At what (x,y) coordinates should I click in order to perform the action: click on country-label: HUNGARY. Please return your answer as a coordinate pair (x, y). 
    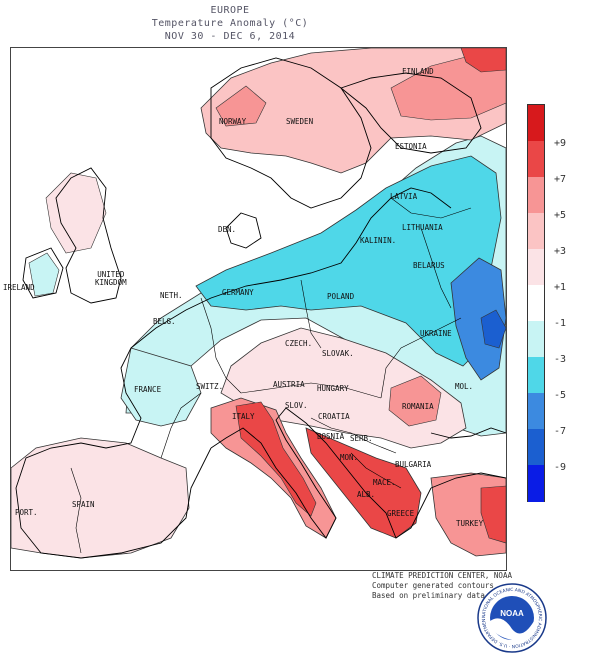
    Looking at the image, I should click on (333, 388).